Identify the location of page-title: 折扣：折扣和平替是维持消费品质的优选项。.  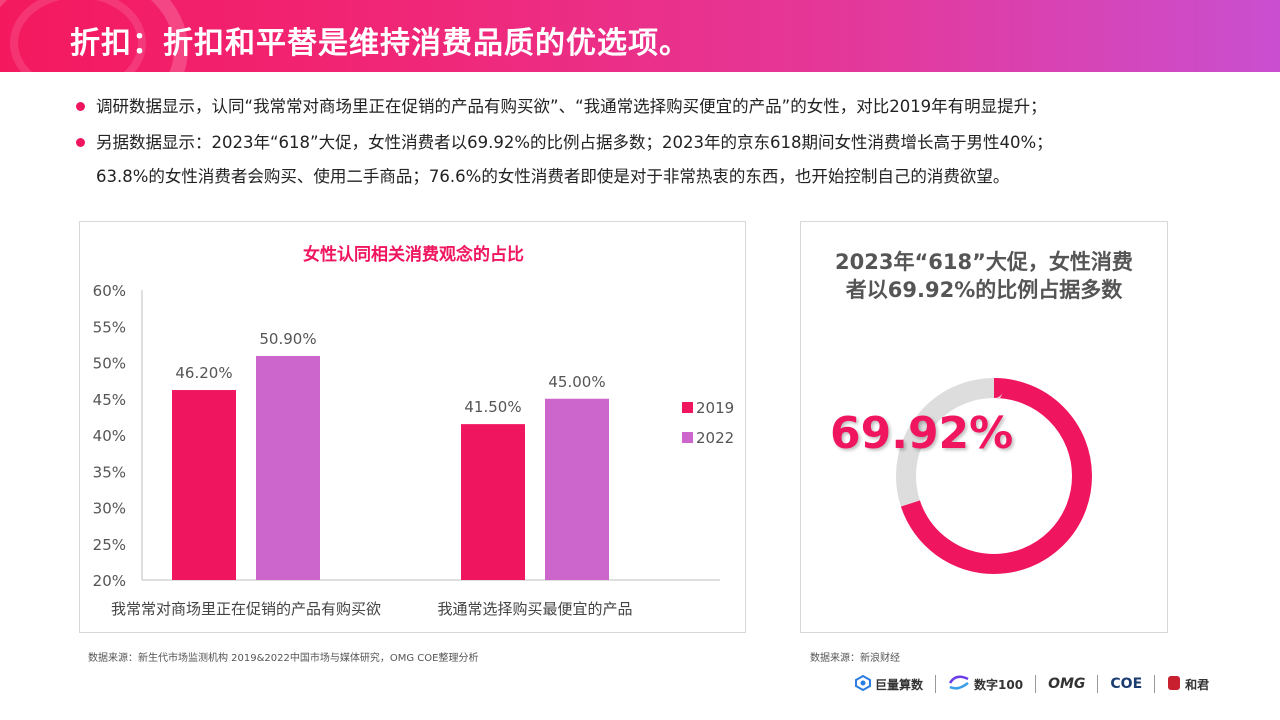
(380, 43).